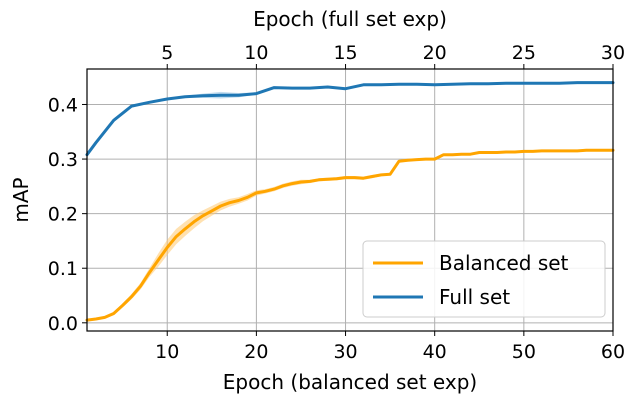 The image size is (641, 394). Describe the element at coordinates (63, 269) in the screenshot. I see `y-tick-label: 0.1` at that location.